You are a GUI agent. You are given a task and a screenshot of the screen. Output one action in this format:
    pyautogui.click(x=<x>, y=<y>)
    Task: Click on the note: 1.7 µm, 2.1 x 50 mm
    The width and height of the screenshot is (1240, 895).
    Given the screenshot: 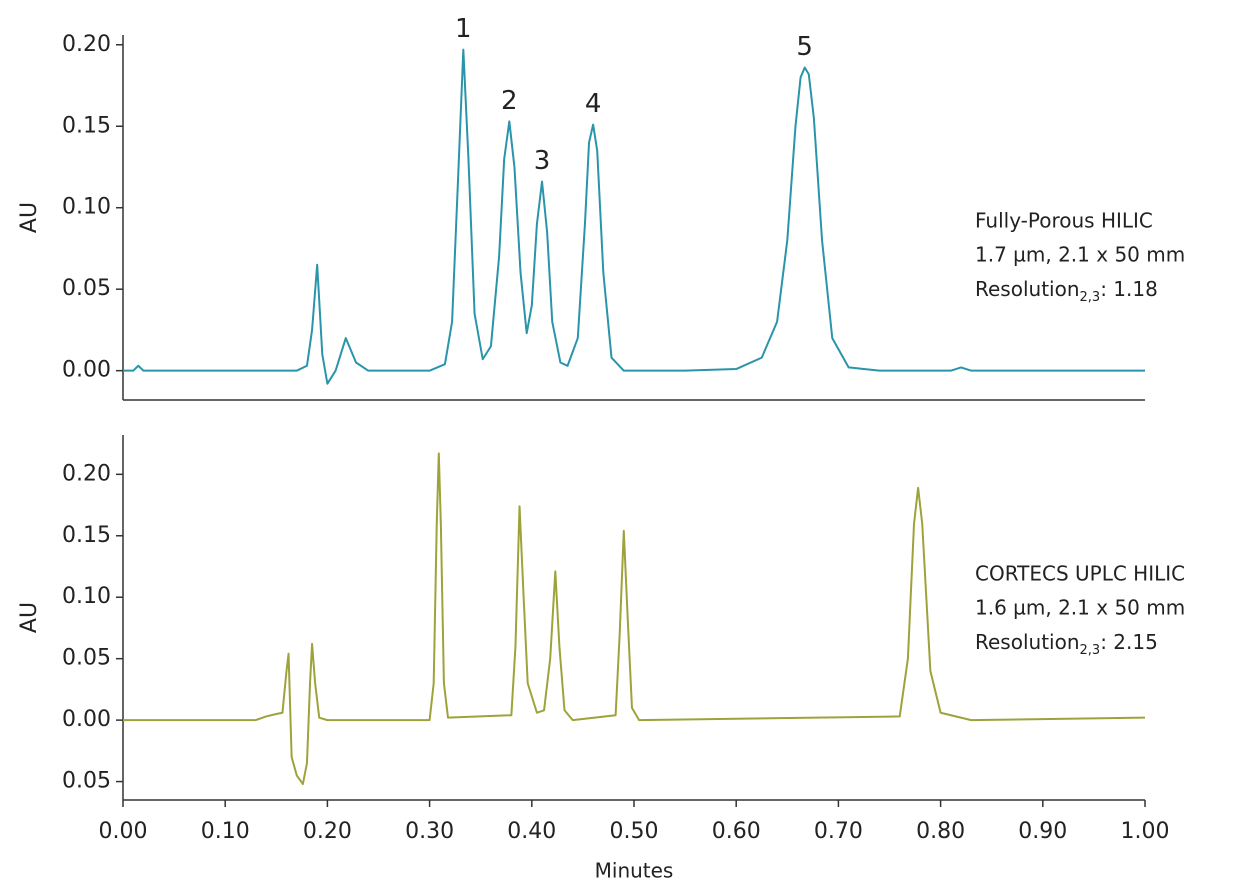 What is the action you would take?
    pyautogui.click(x=1080, y=255)
    